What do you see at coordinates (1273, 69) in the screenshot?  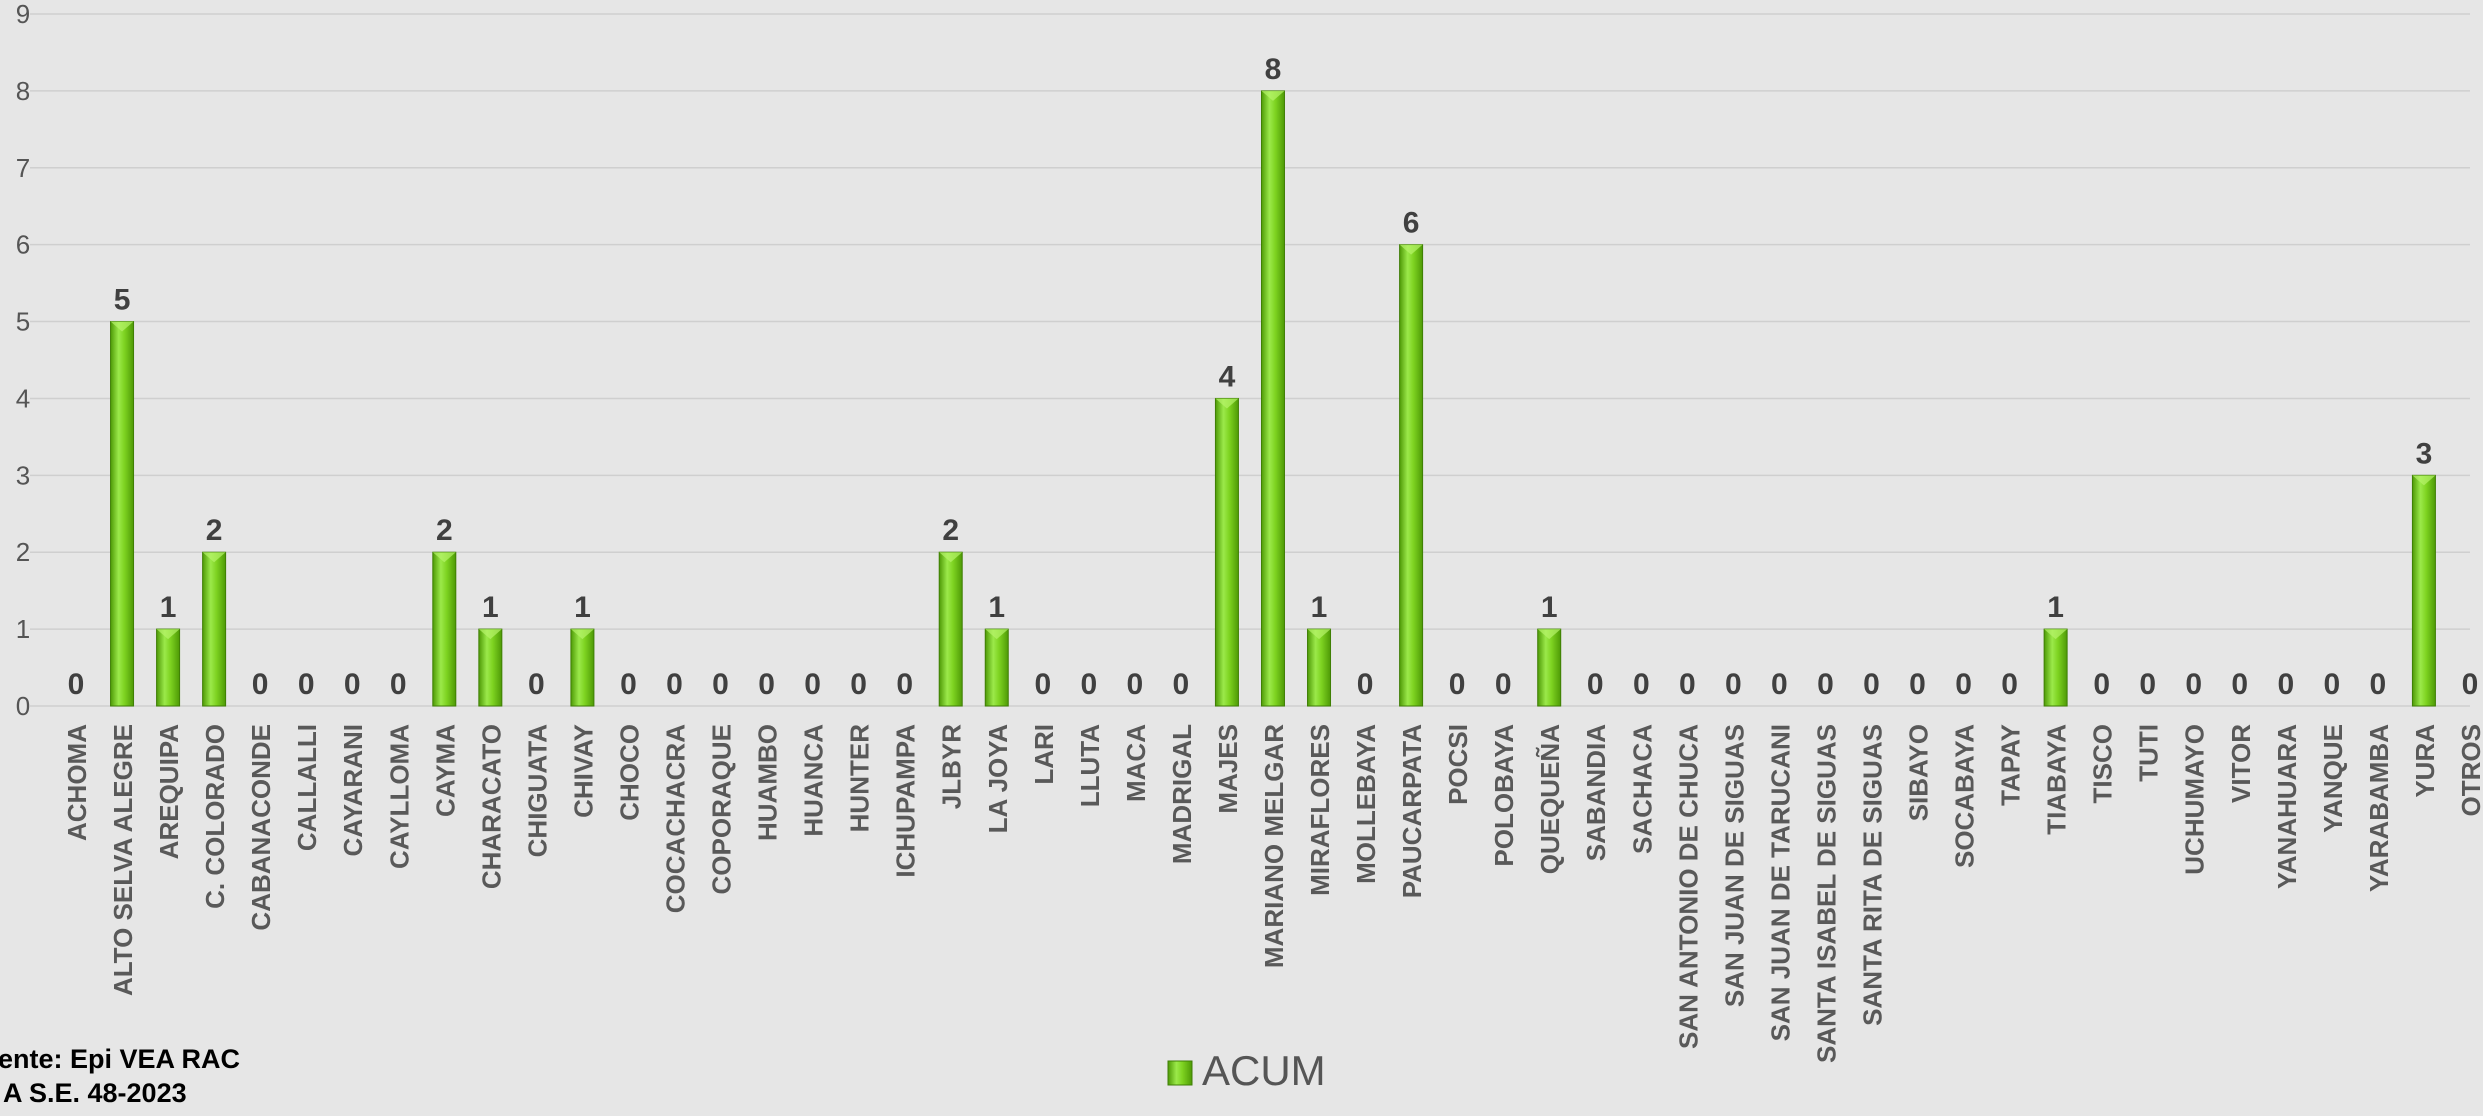 I see `data-label: 8` at bounding box center [1273, 69].